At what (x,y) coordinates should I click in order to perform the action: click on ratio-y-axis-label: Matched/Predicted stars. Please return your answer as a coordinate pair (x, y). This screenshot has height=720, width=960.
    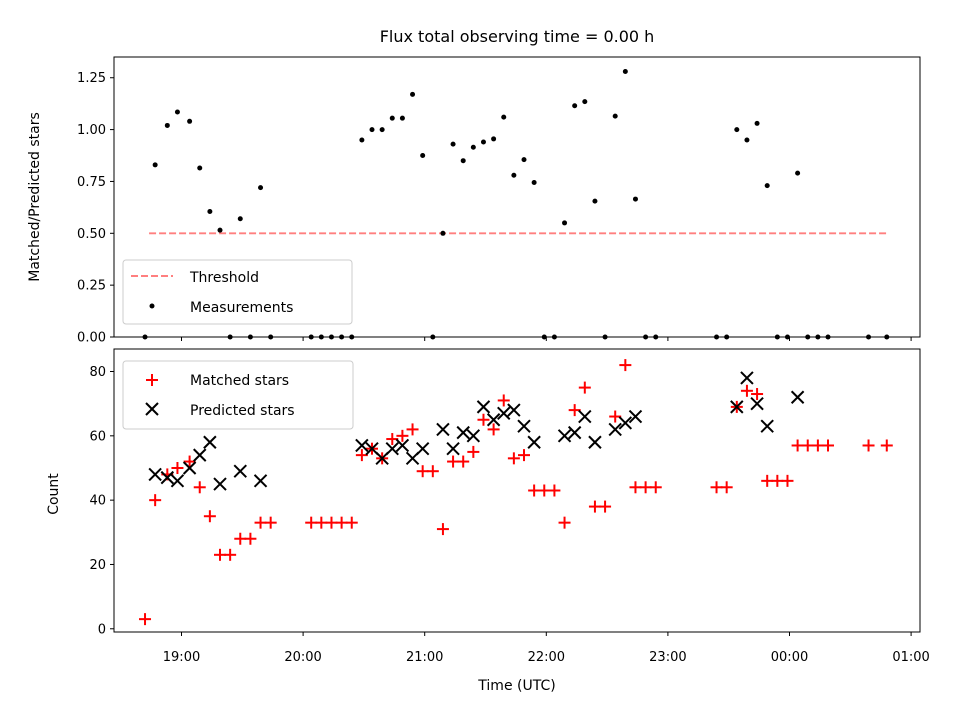
    Looking at the image, I should click on (35, 197).